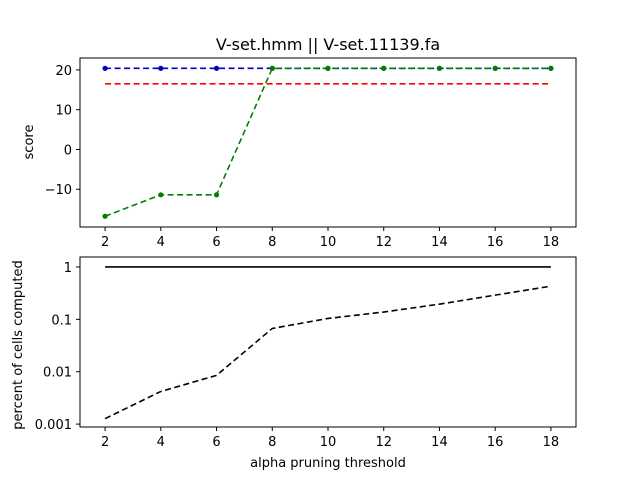 The height and width of the screenshot is (480, 640). What do you see at coordinates (18, 344) in the screenshot?
I see `cells-y-axis-label: percent of cells computed` at bounding box center [18, 344].